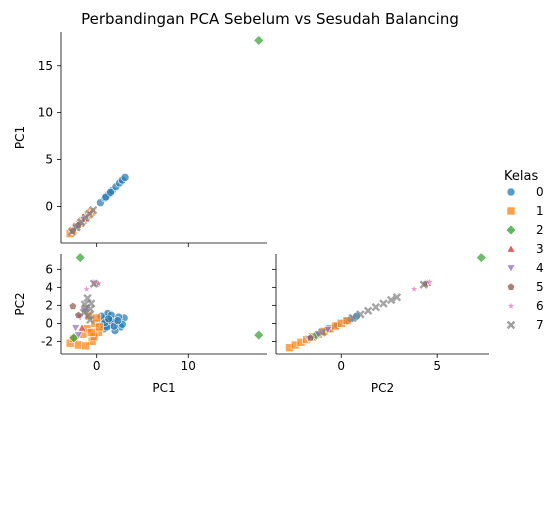 The height and width of the screenshot is (518, 559). I want to click on legend-label: 2, so click(540, 230).